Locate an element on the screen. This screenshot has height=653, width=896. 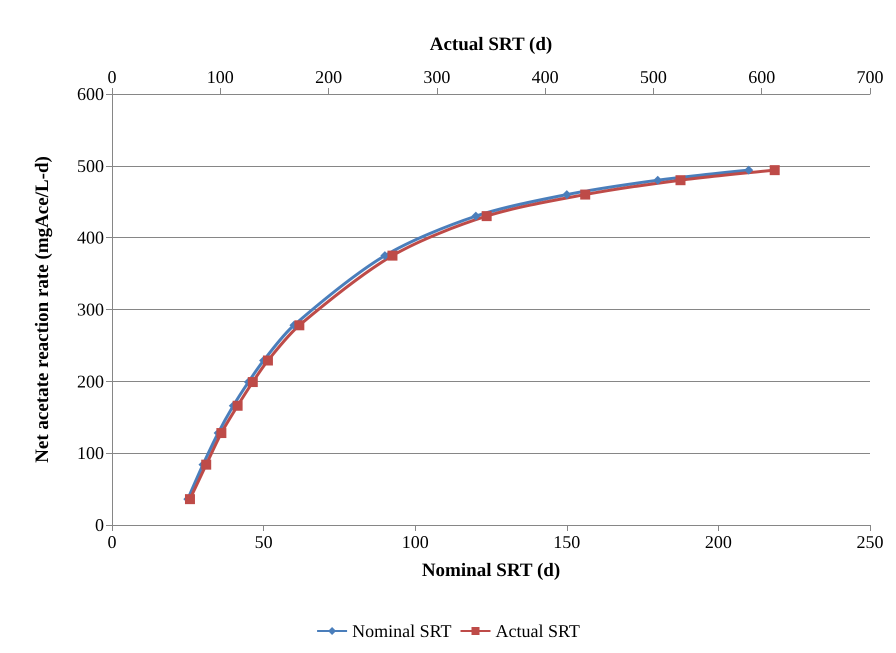
y-tick-label: 600 is located at coordinates (90, 94).